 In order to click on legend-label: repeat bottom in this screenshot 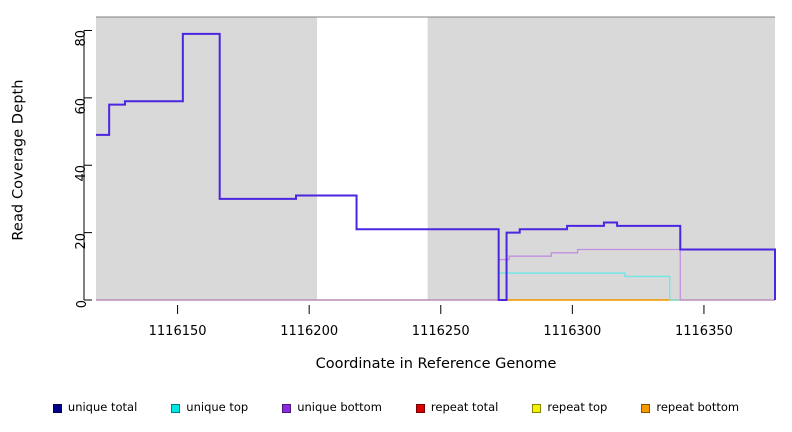, I will do `click(698, 407)`.